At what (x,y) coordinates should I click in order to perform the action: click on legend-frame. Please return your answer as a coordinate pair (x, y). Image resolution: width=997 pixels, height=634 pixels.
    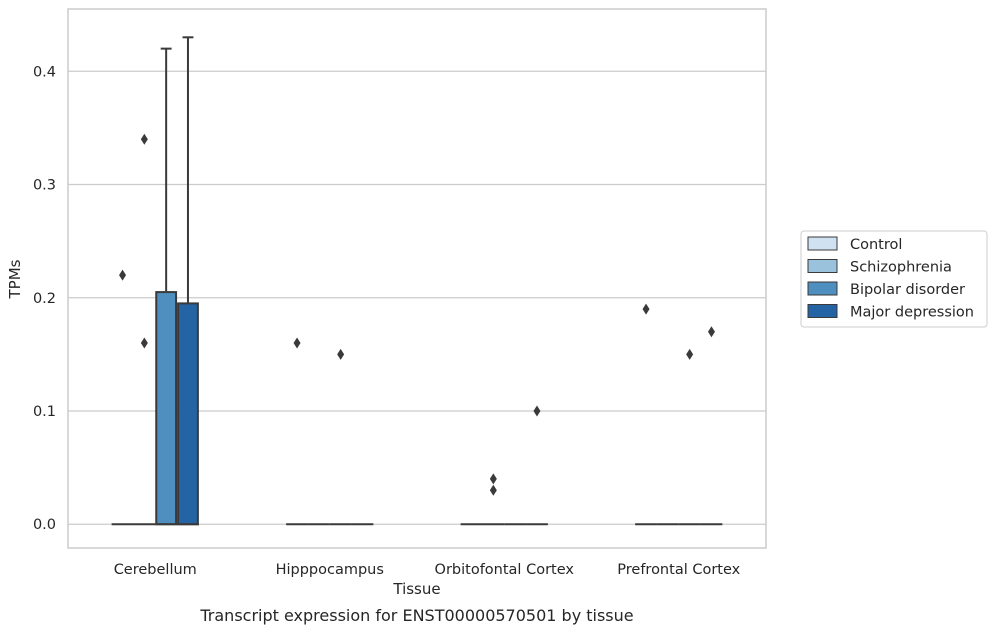
    Looking at the image, I should click on (894, 279).